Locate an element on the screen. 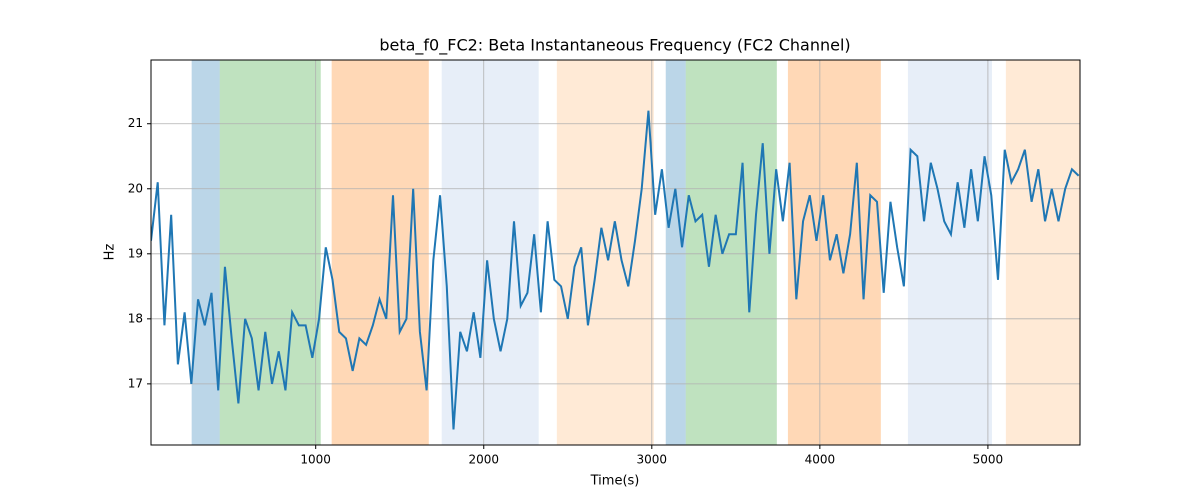 The height and width of the screenshot is (504, 1200). y-tick-label: 21 is located at coordinates (135, 123).